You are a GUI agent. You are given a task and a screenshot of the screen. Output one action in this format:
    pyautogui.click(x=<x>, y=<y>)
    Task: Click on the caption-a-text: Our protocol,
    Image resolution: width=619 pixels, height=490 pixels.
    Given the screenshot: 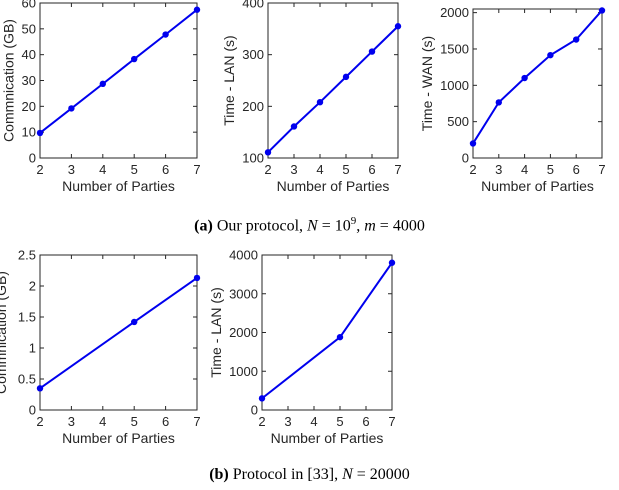 What is the action you would take?
    pyautogui.click(x=260, y=226)
    